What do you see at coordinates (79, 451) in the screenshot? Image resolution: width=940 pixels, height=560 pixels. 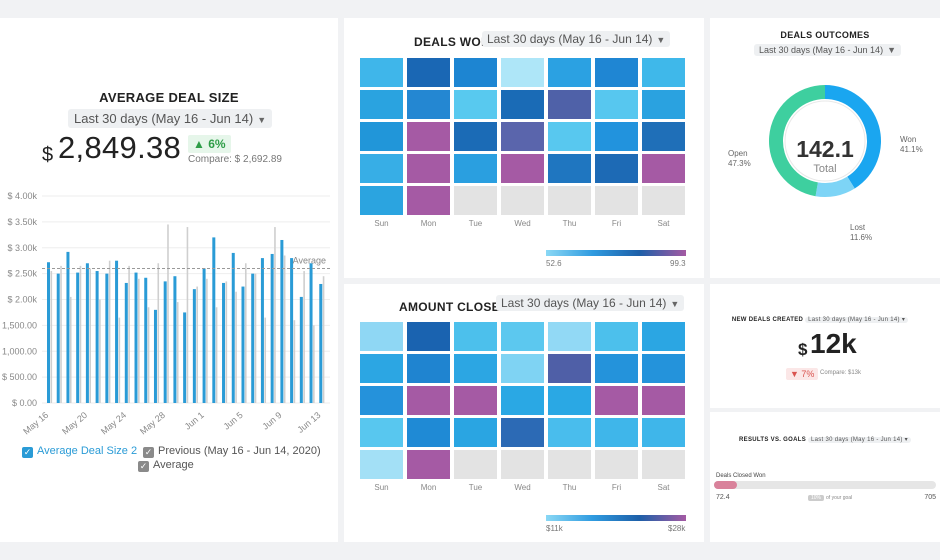 I see `legend-current: ✓ Average Deal Size 2` at bounding box center [79, 451].